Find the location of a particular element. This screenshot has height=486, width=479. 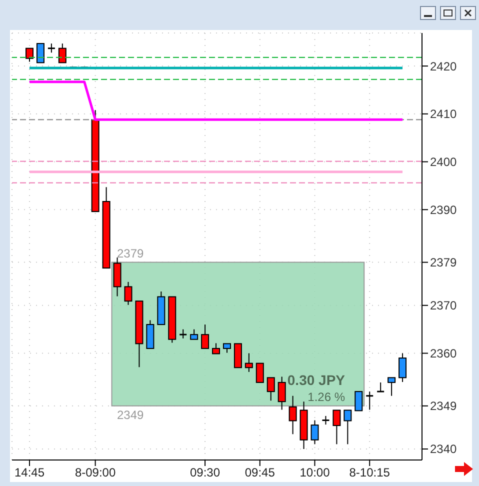

annotation: 0.30 JPY is located at coordinates (316, 380).